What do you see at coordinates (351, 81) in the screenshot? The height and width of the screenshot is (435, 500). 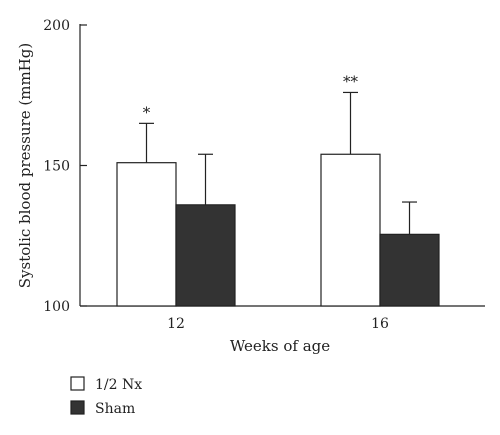 I see `significance-marker: **` at bounding box center [351, 81].